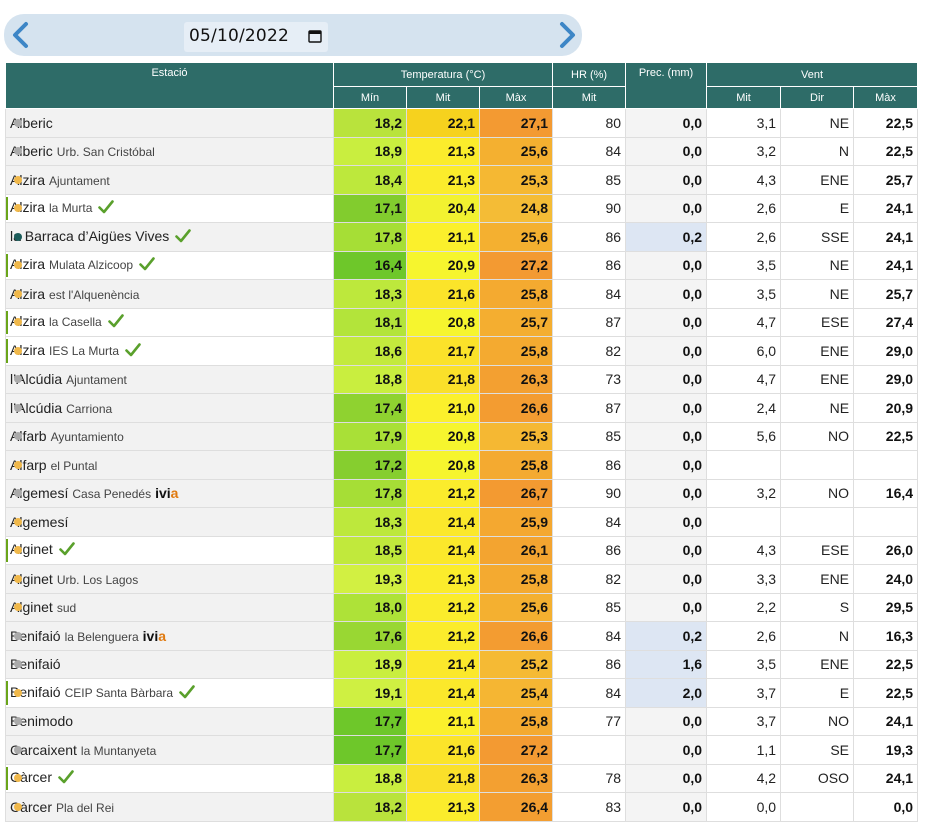  What do you see at coordinates (744, 351) in the screenshot?
I see `wind-mid-cell: 6,0` at bounding box center [744, 351].